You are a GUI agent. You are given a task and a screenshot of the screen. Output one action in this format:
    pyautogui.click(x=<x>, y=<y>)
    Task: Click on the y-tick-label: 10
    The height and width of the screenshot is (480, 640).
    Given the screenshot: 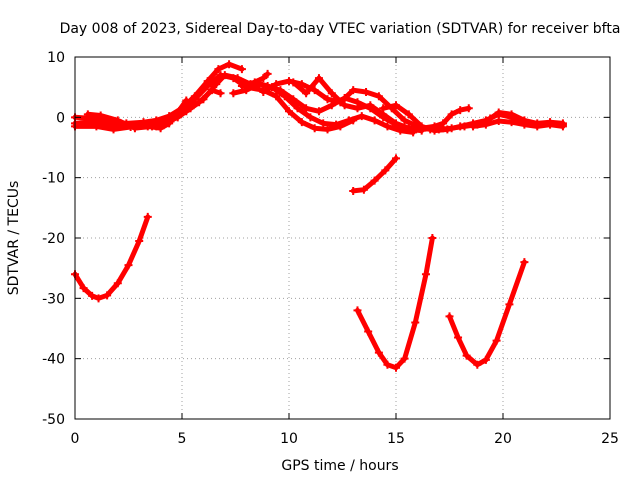 What is the action you would take?
    pyautogui.click(x=56, y=58)
    